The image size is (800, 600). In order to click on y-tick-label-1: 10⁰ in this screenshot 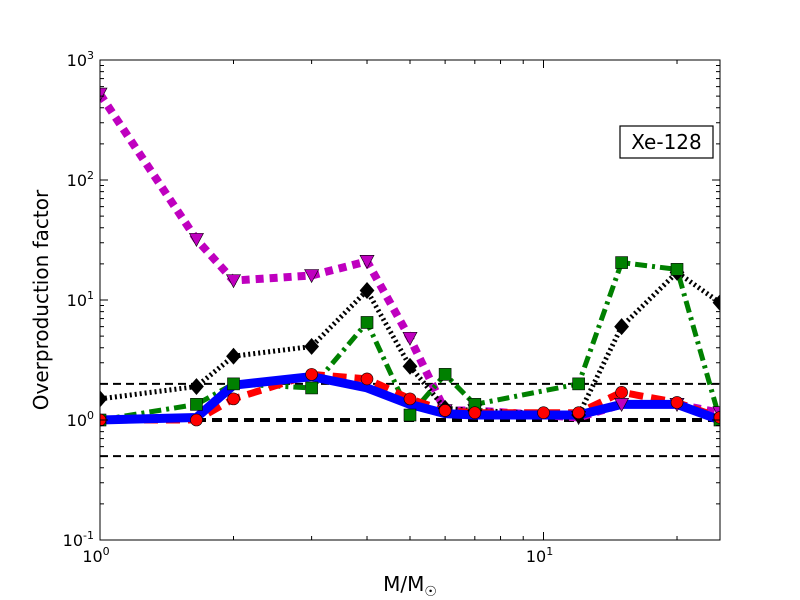, I will do `click(80, 419)`.